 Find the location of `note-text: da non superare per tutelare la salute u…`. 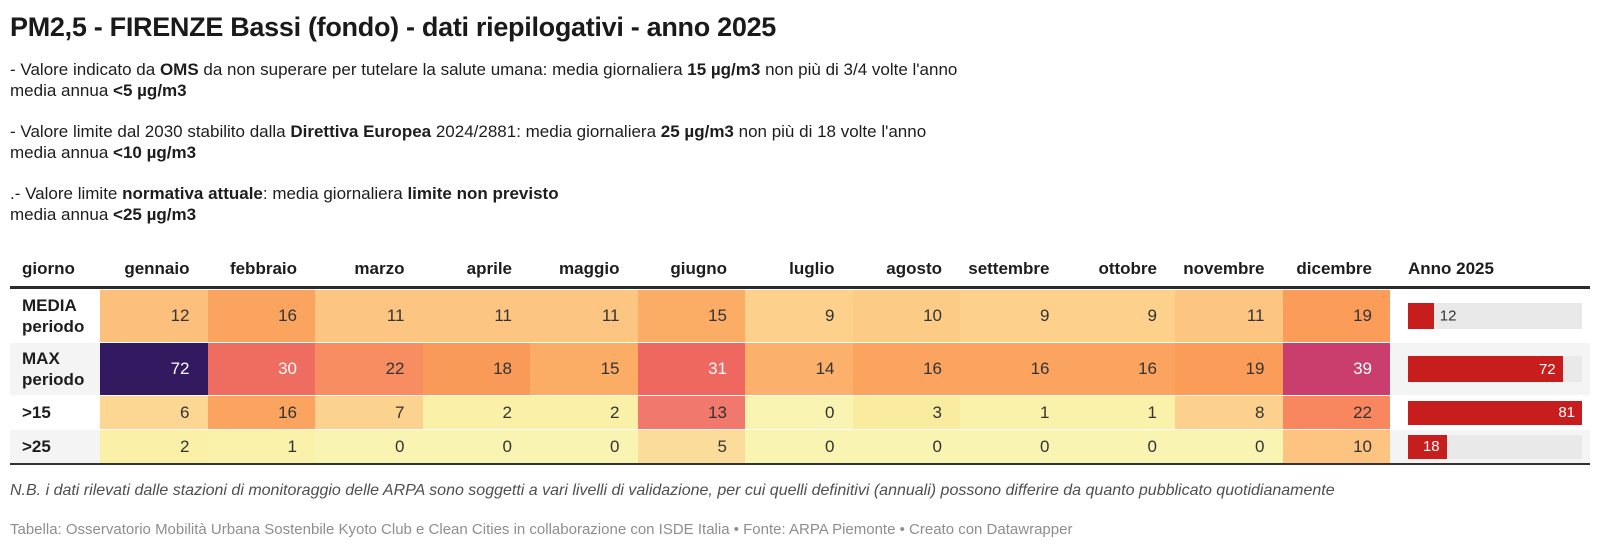

note-text: da non superare per tutelare la salute u… is located at coordinates (443, 69).